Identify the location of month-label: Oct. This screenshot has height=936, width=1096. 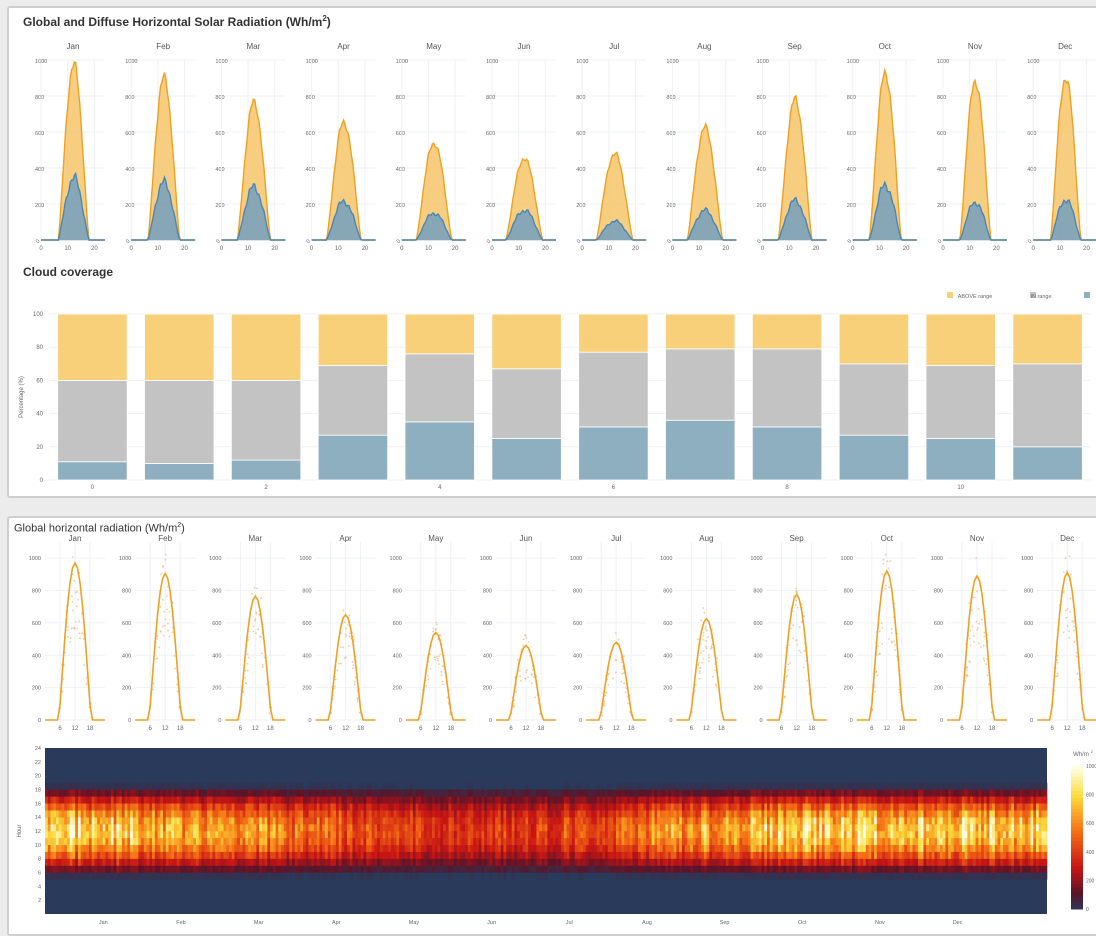
(887, 538).